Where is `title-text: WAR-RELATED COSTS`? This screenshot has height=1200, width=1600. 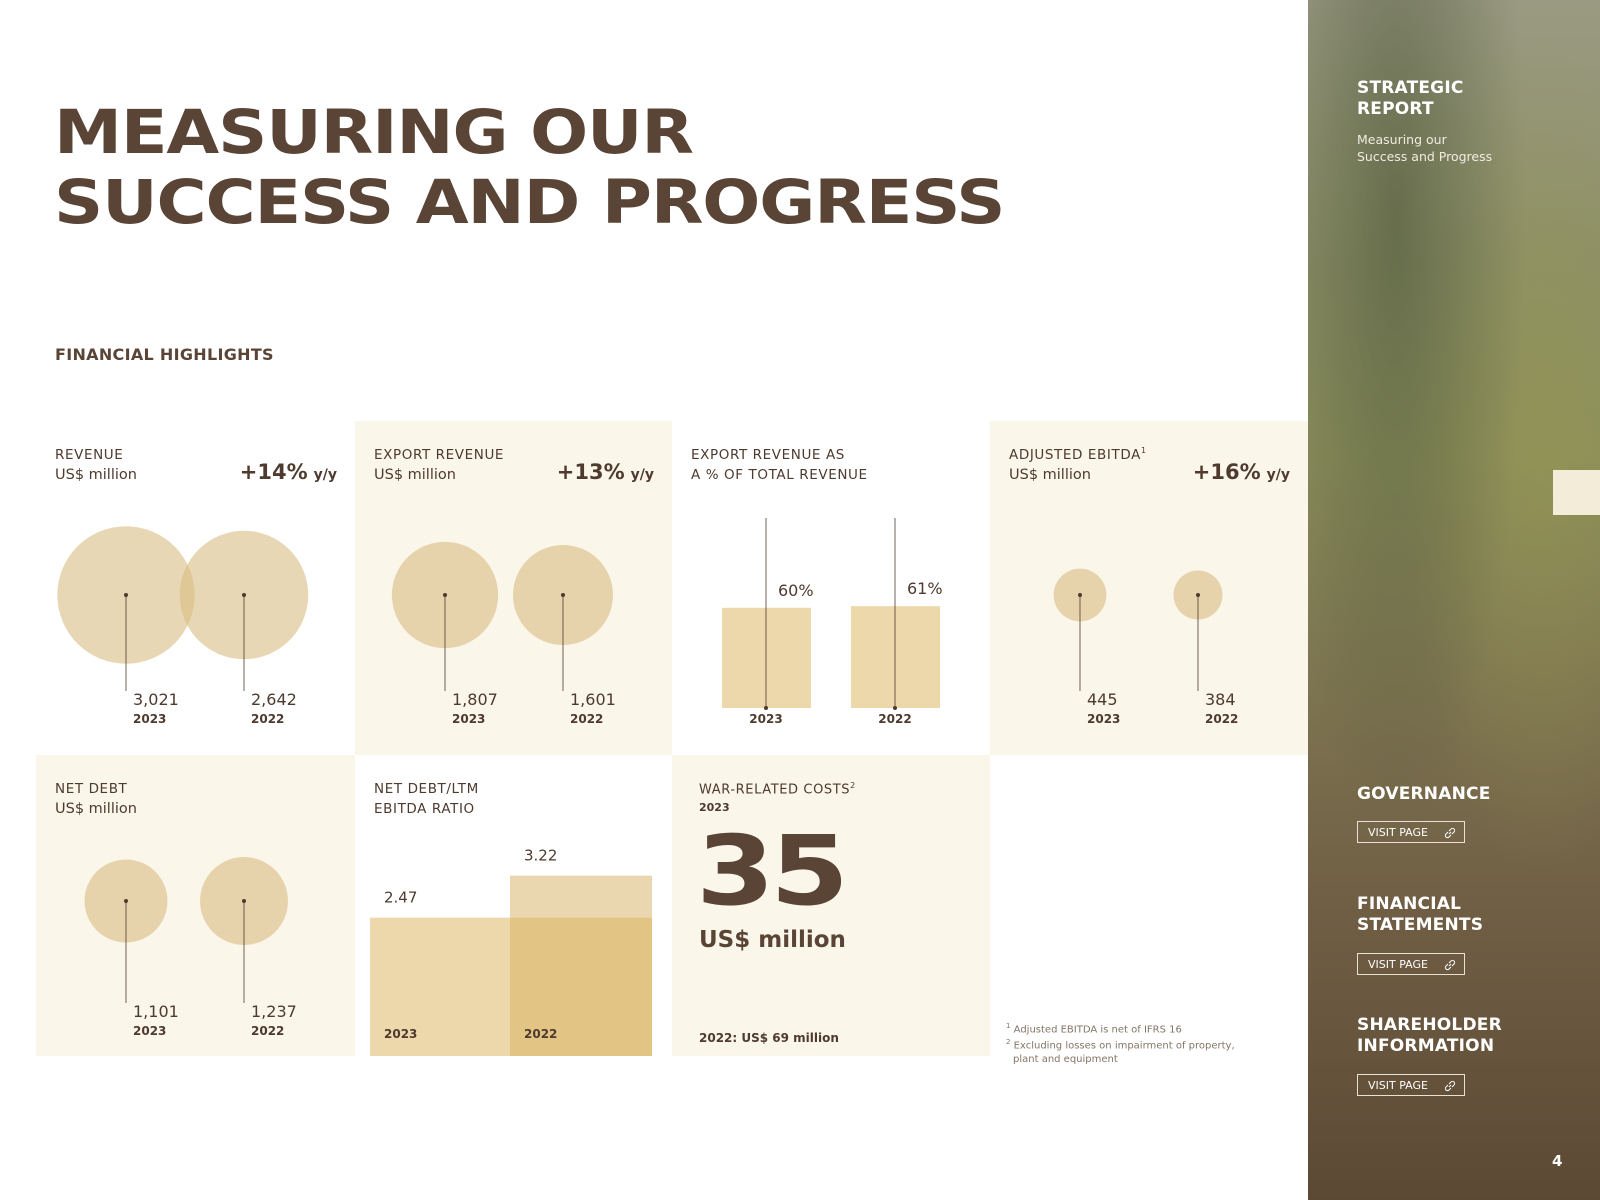 title-text: WAR-RELATED COSTS is located at coordinates (775, 790).